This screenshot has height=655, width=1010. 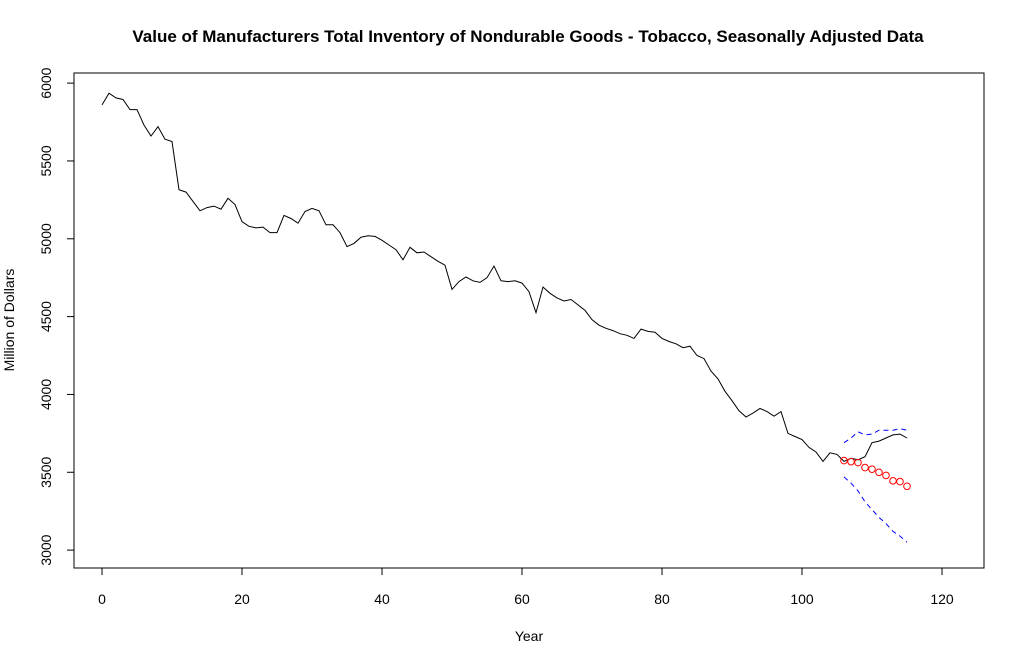 I want to click on x-tick-label: 60, so click(x=522, y=599).